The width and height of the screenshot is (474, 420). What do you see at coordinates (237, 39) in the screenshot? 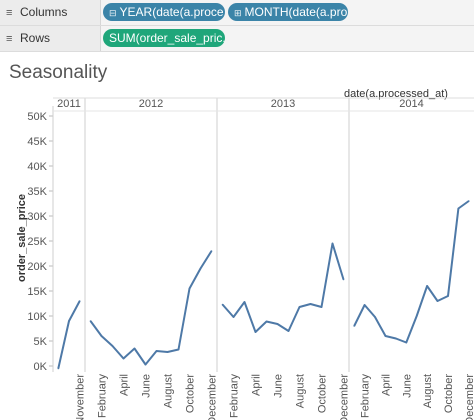
I see `rows-shelf: ≡ Rows SUM(order_sale_pric..` at bounding box center [237, 39].